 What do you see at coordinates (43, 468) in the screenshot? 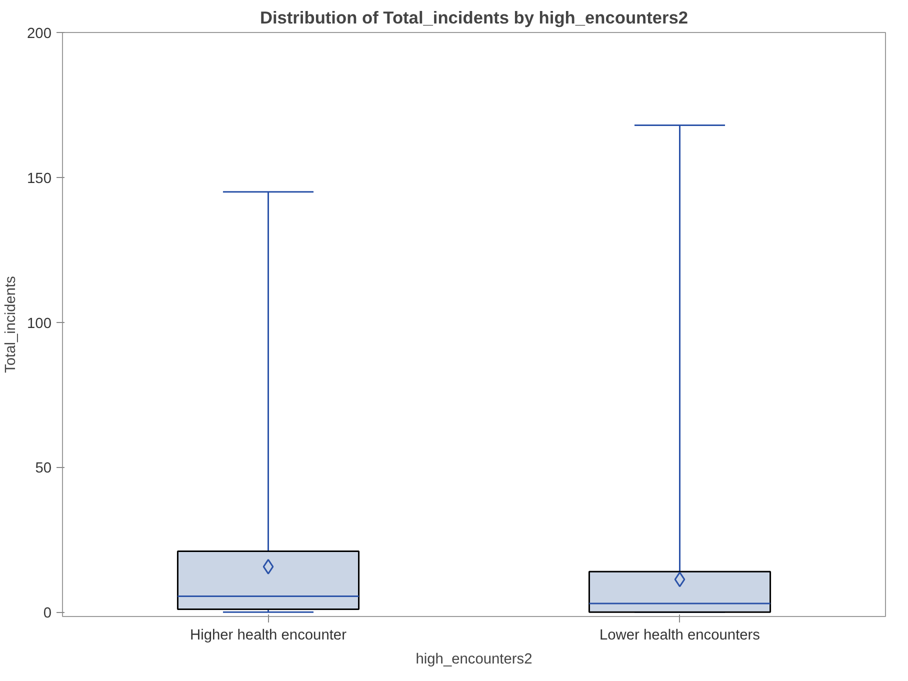
I see `y-tick-label: 50` at bounding box center [43, 468].